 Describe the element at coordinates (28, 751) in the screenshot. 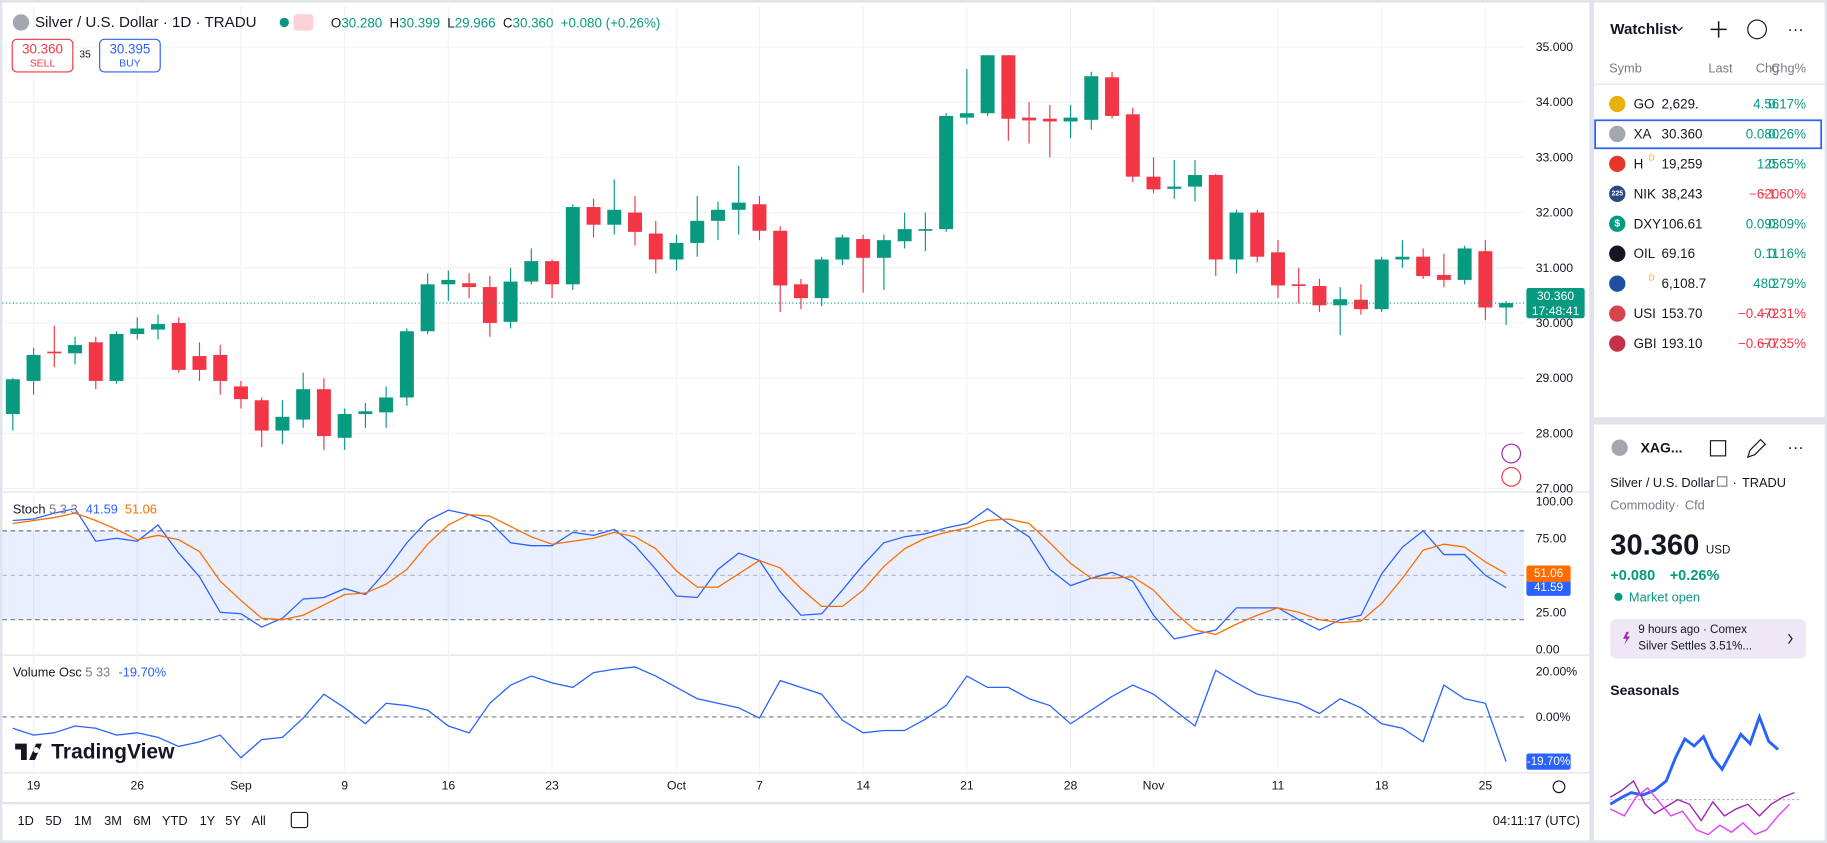

I see `brand-logo` at that location.